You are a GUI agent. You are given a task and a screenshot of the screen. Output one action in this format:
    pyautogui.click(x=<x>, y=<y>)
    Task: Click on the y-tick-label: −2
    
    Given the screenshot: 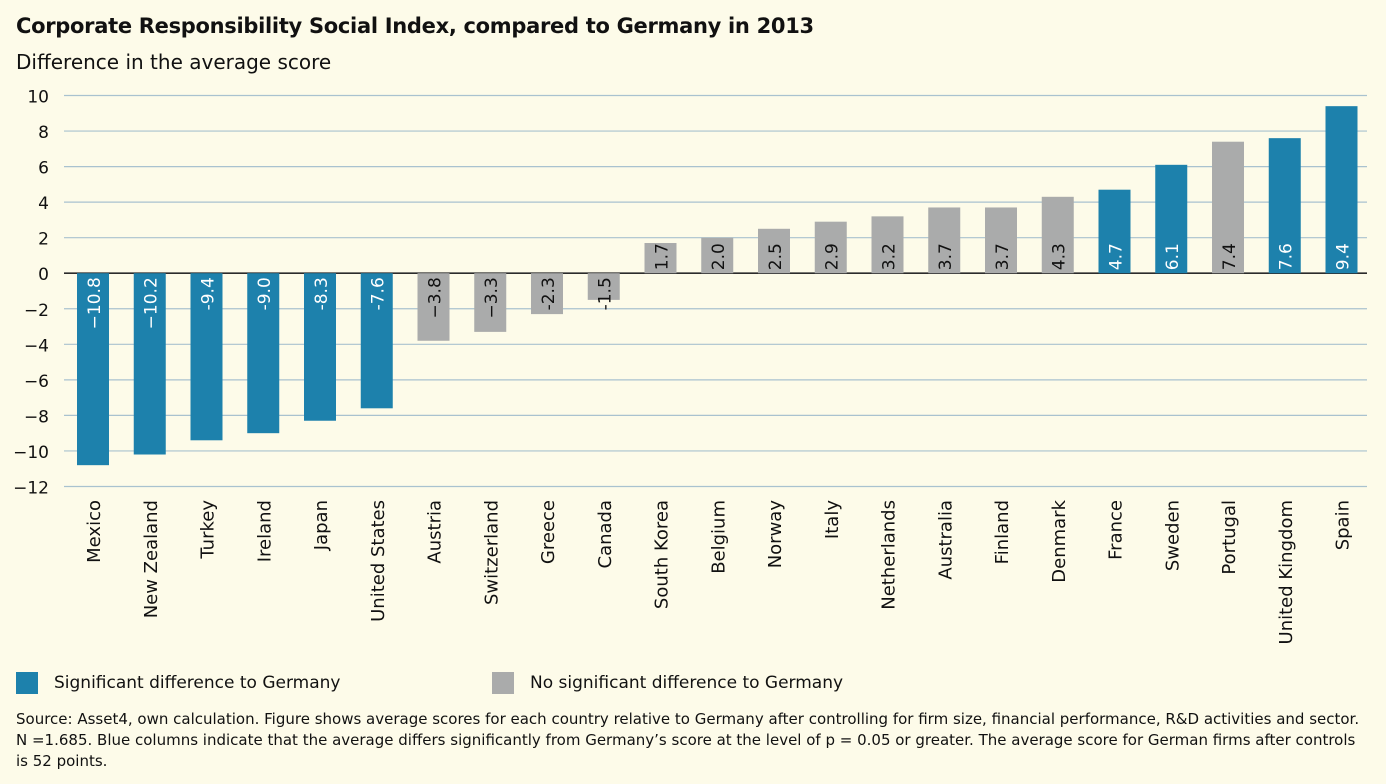 What is the action you would take?
    pyautogui.click(x=36, y=311)
    